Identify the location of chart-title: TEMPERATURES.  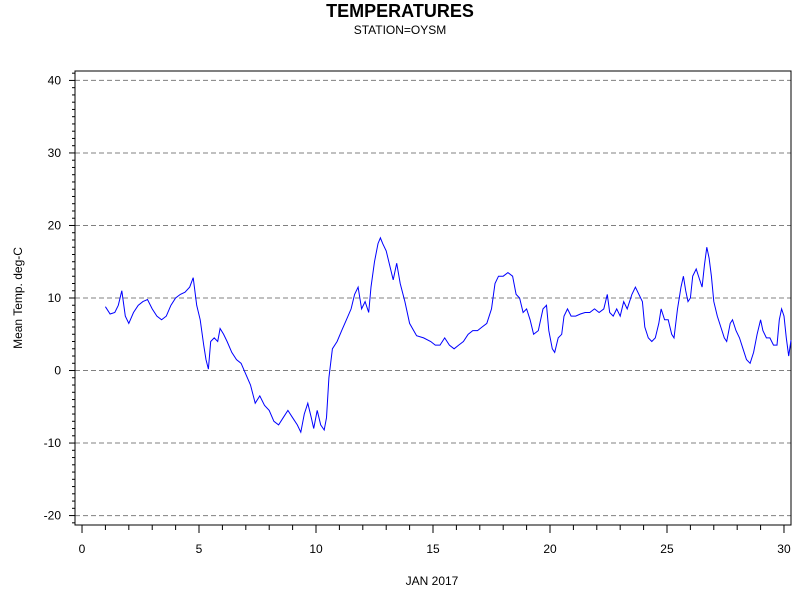
(400, 11).